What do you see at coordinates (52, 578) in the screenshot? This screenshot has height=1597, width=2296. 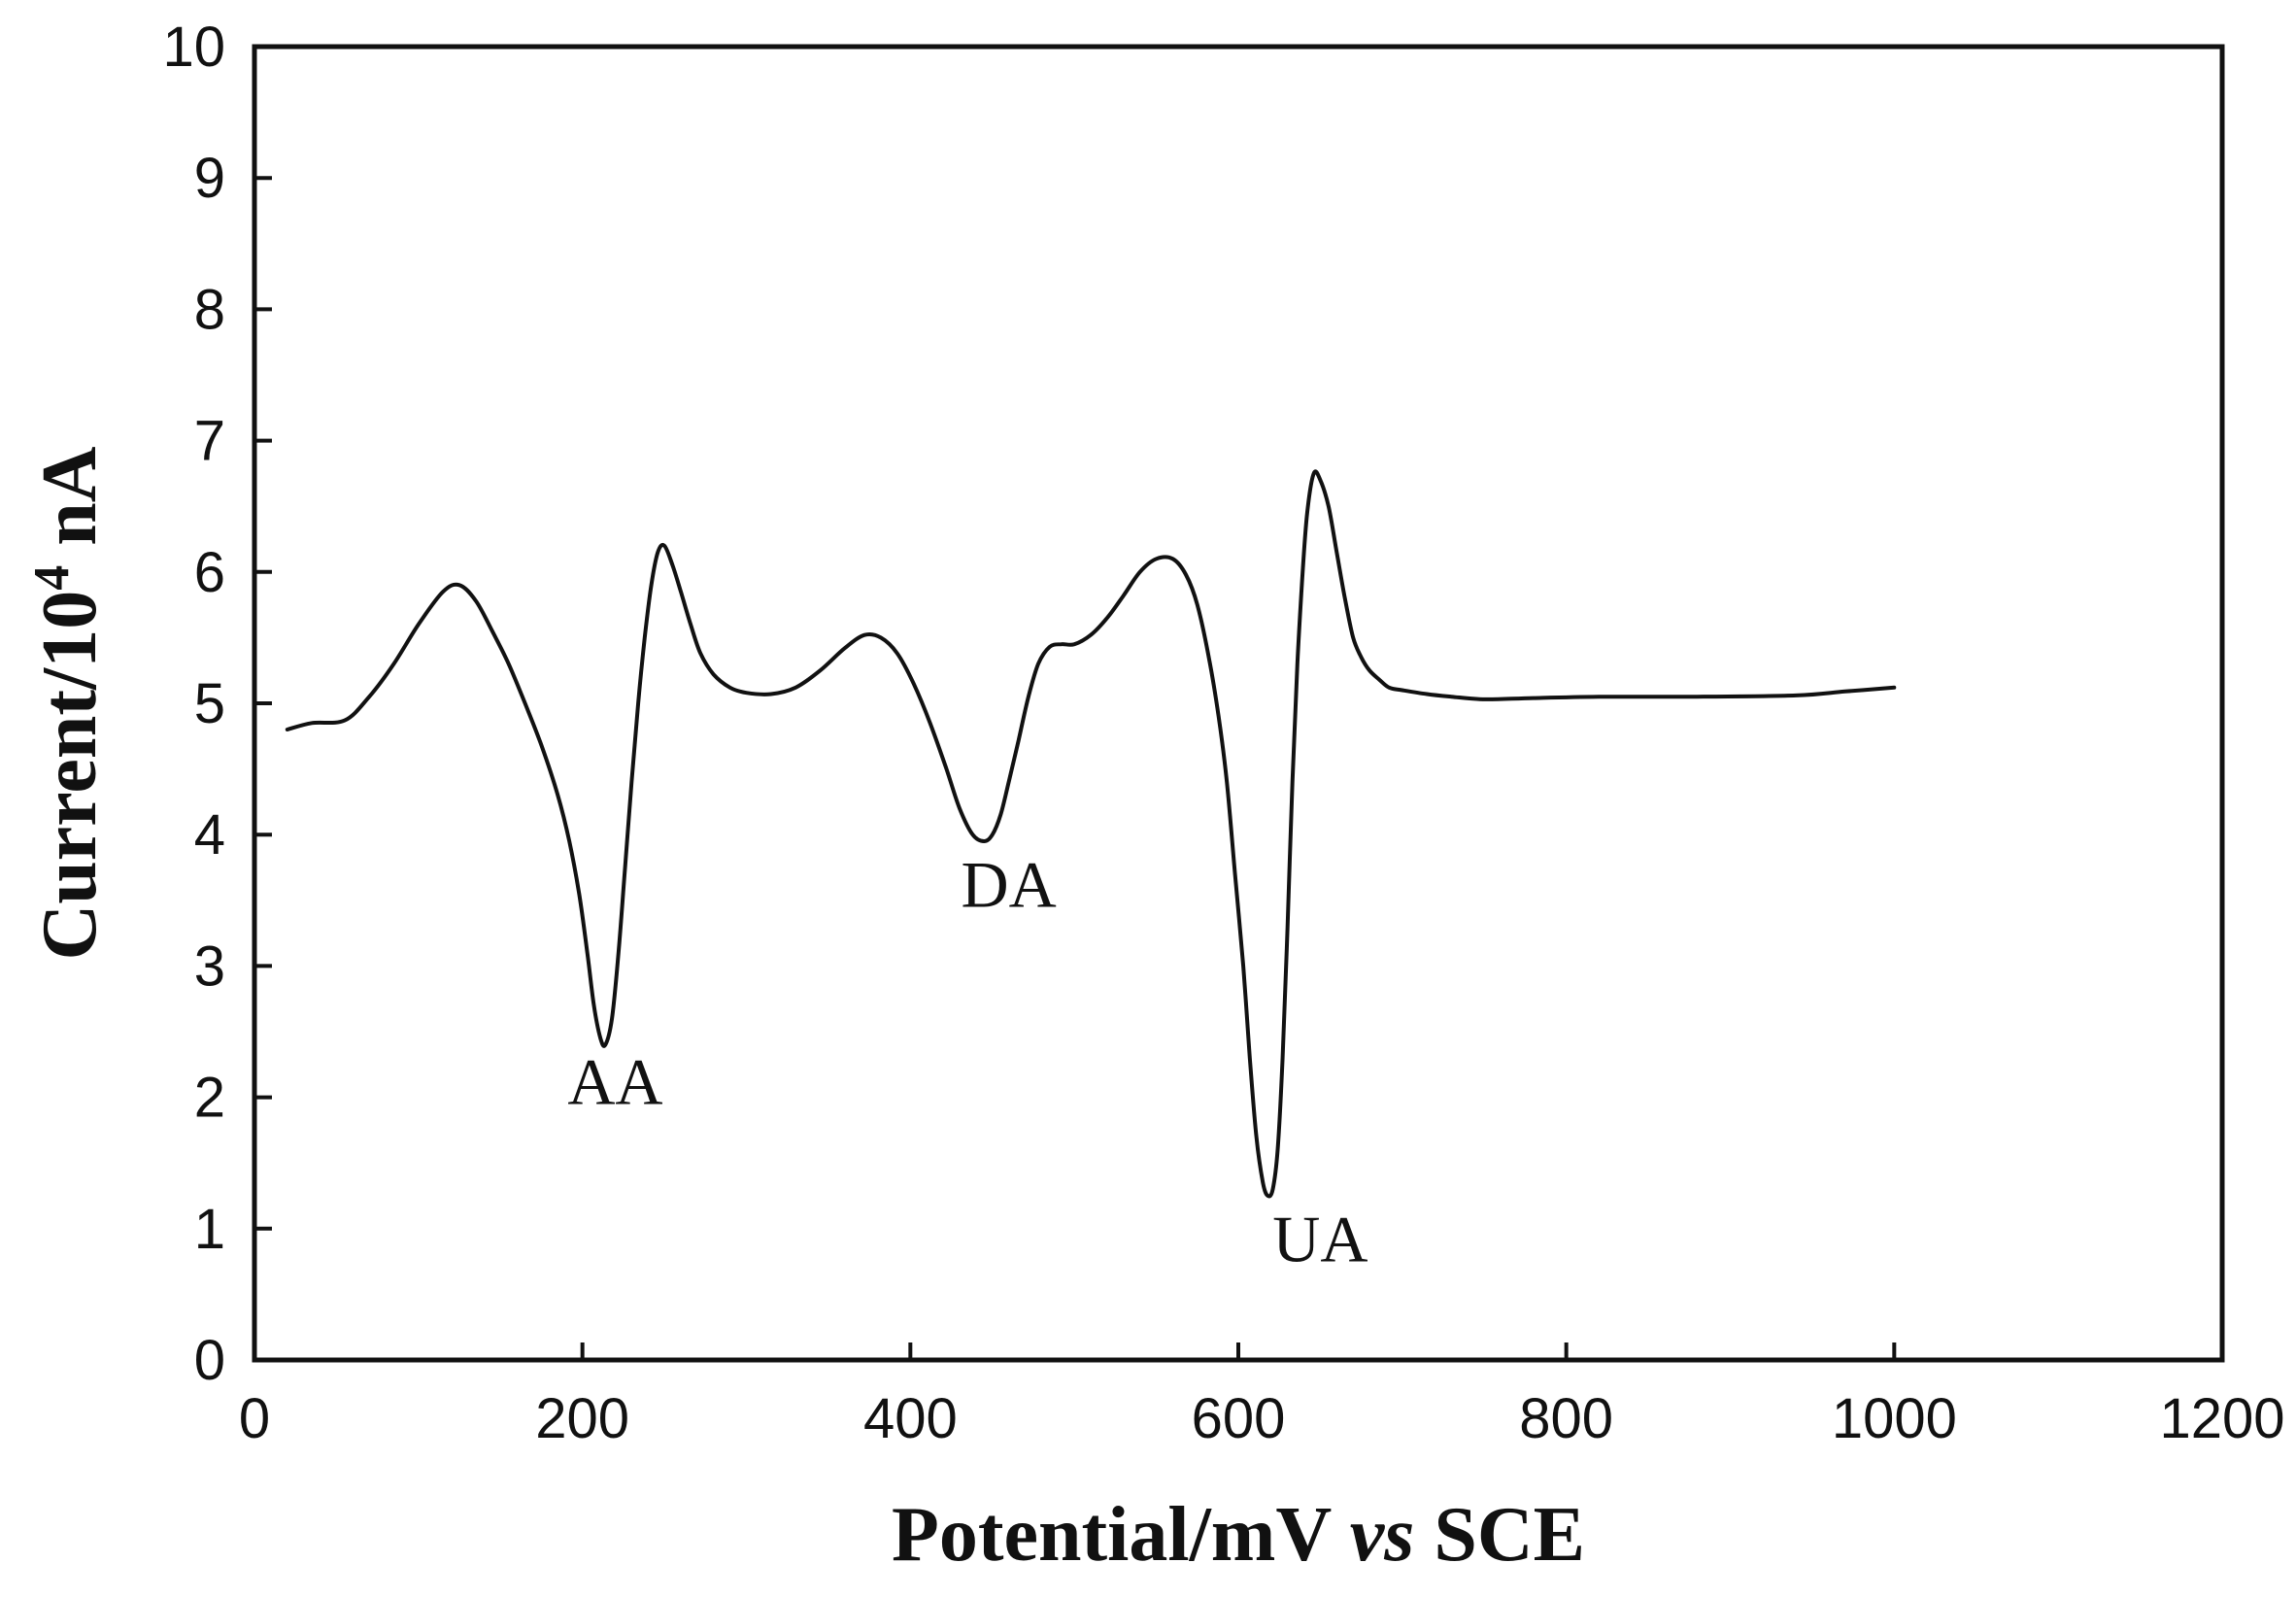 I see `y-axis-title-superscript: 4` at bounding box center [52, 578].